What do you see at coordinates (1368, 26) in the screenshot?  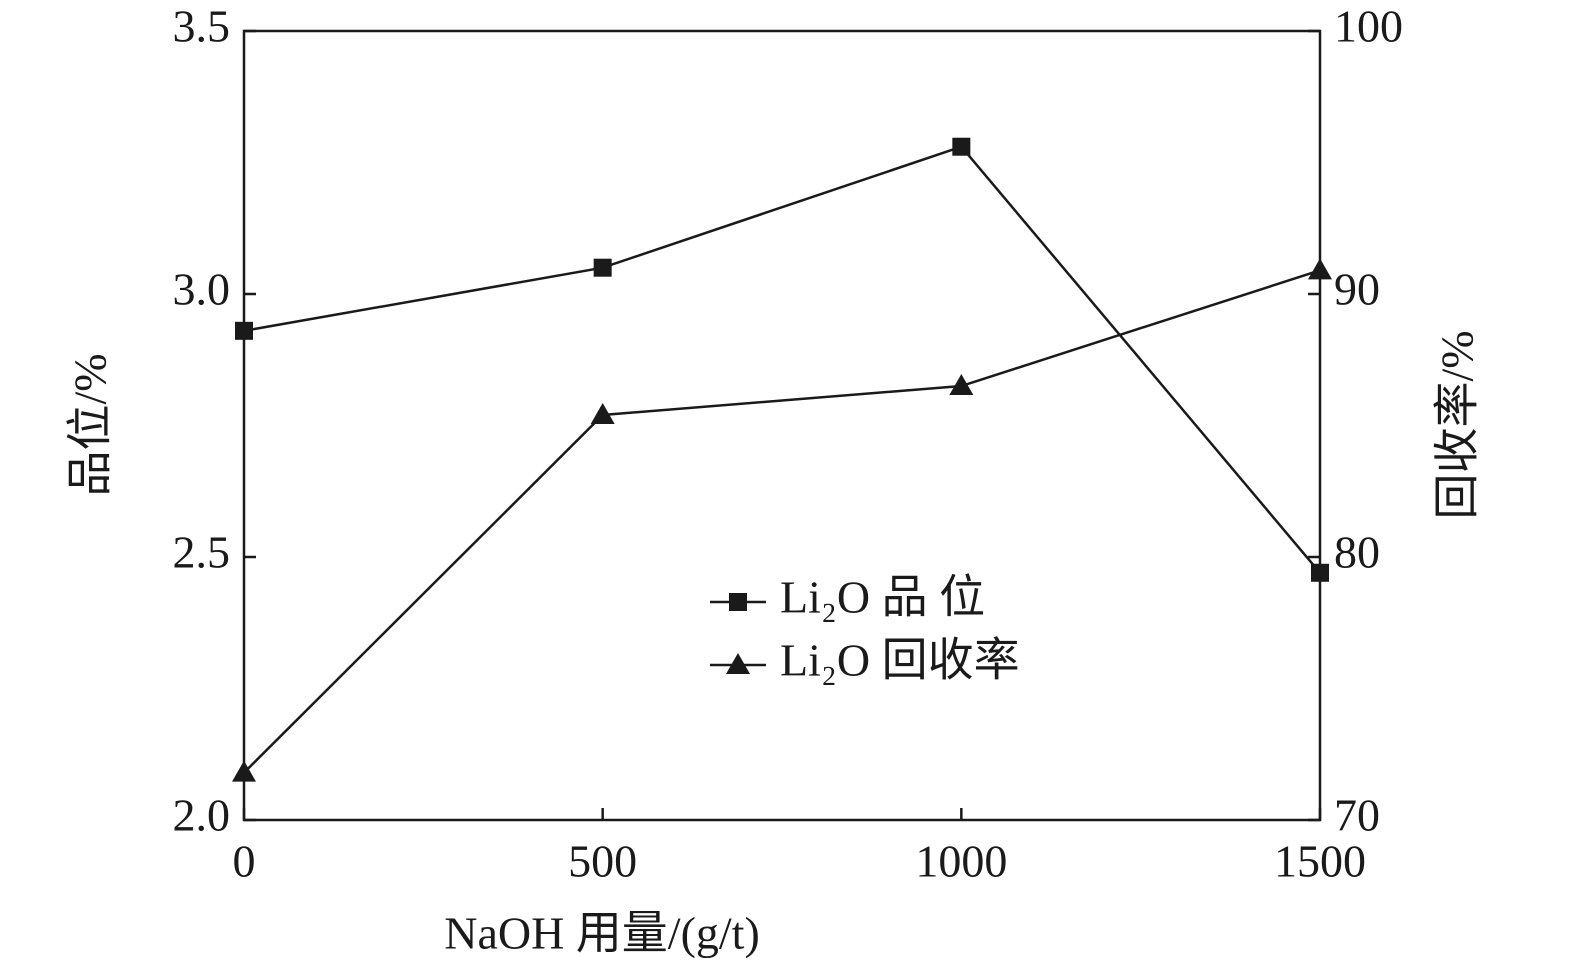 I see `y2-tick-label: 100` at bounding box center [1368, 26].